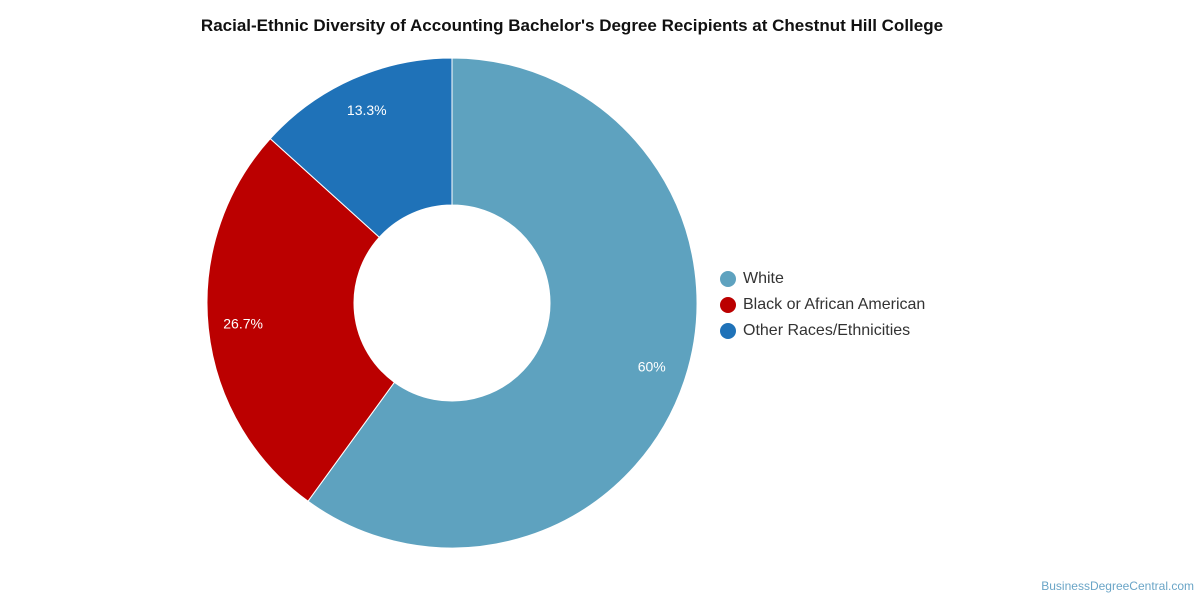  What do you see at coordinates (243, 323) in the screenshot?
I see `slice-value-label: 26.7%` at bounding box center [243, 323].